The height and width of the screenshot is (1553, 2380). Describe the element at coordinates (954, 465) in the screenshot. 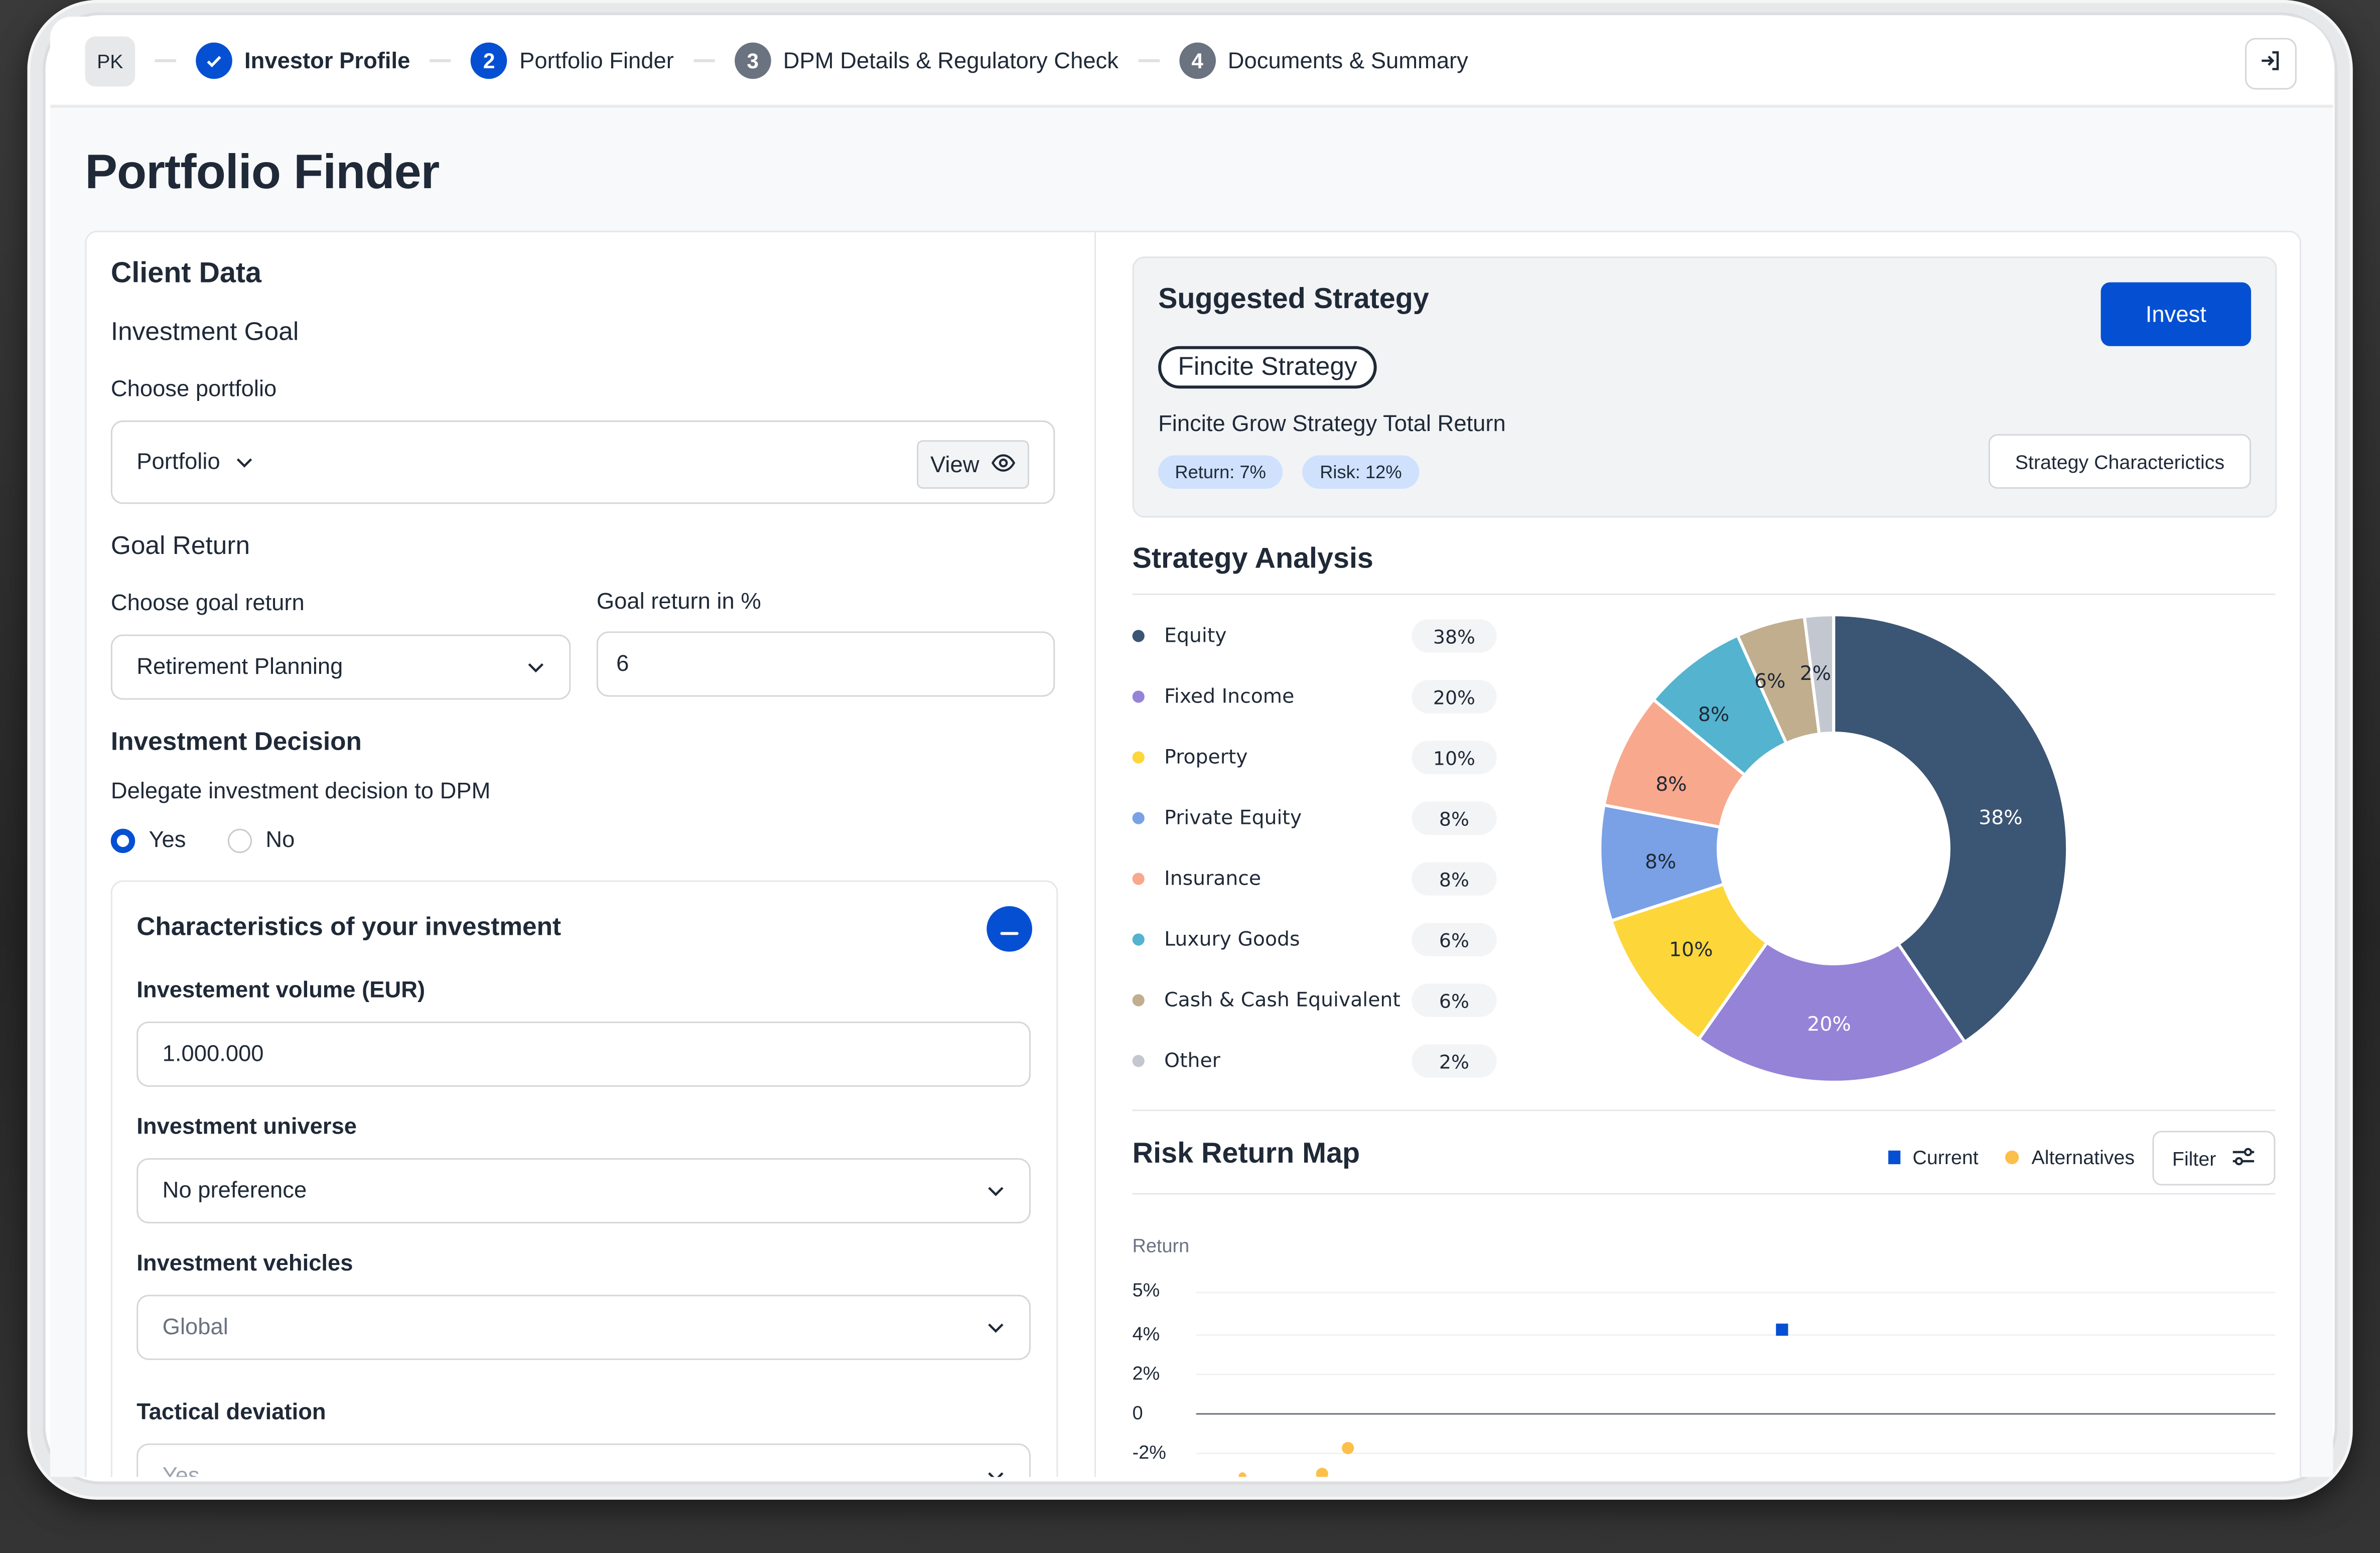

I see `view-label: View` at that location.